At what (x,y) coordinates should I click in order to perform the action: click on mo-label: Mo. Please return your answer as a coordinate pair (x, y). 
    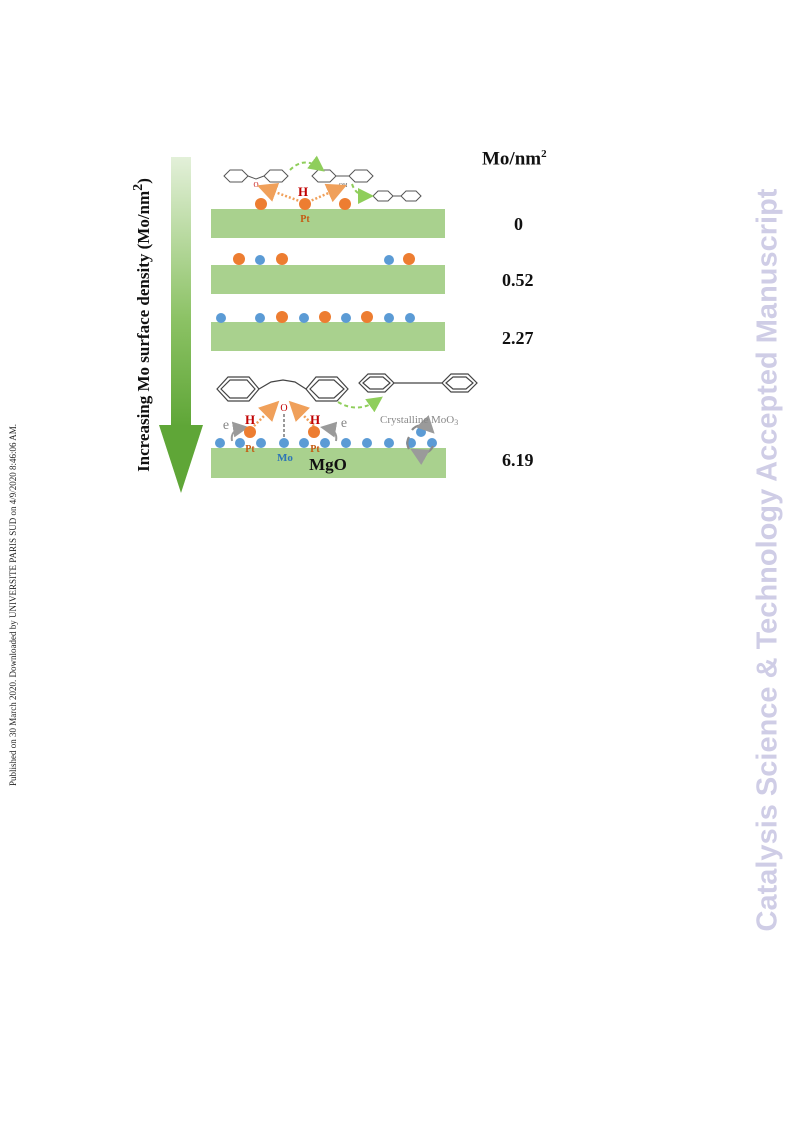
    Looking at the image, I should click on (285, 458).